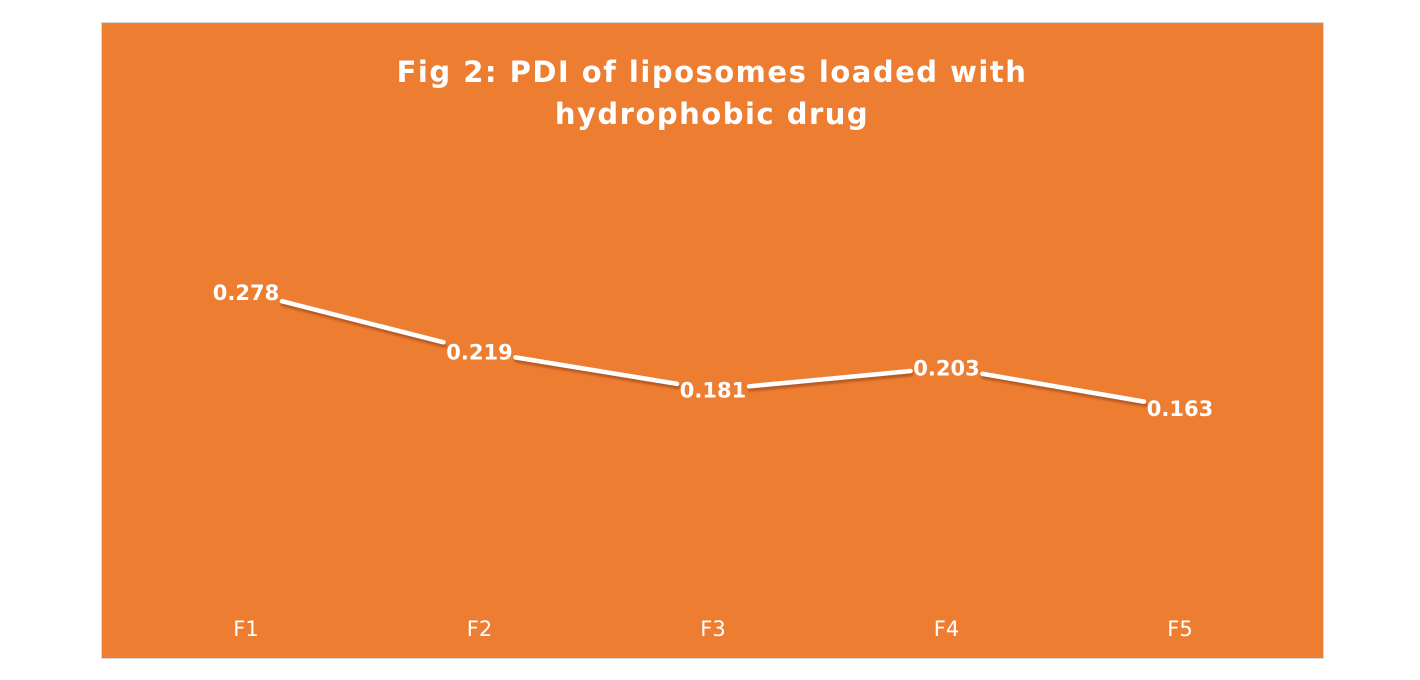  Describe the element at coordinates (946, 369) in the screenshot. I see `data-label-f4: 0.203` at that location.